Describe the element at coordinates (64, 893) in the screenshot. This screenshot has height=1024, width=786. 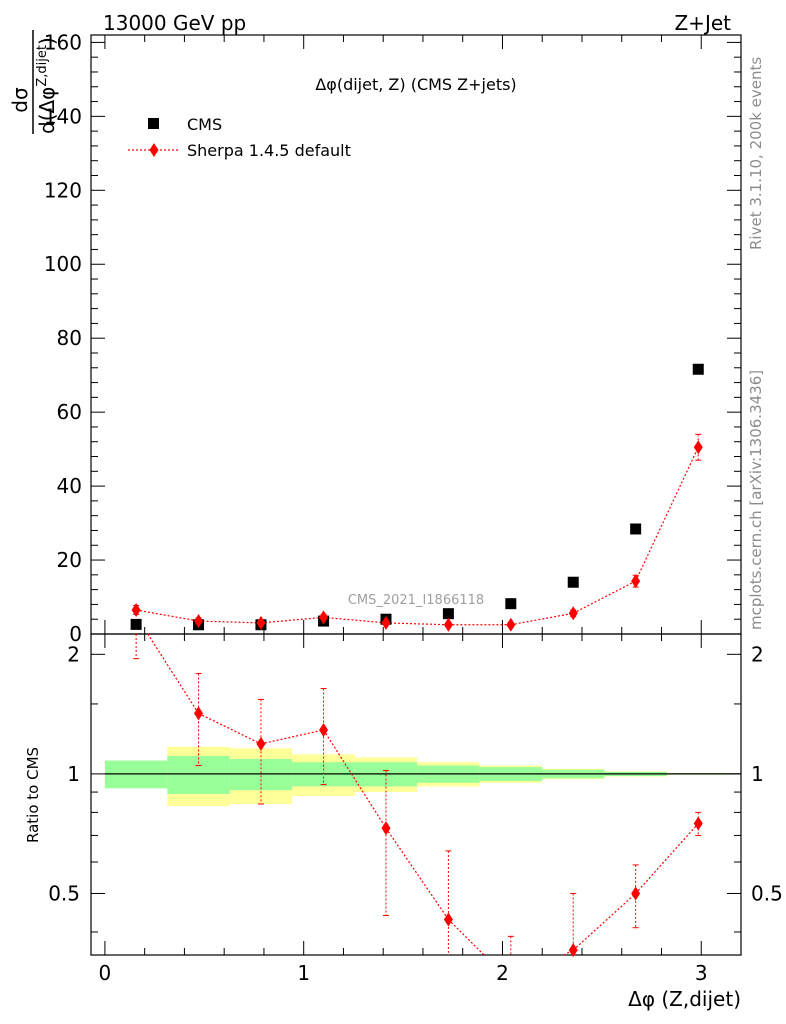
I see `ratio-ytick-label: 0.5` at that location.